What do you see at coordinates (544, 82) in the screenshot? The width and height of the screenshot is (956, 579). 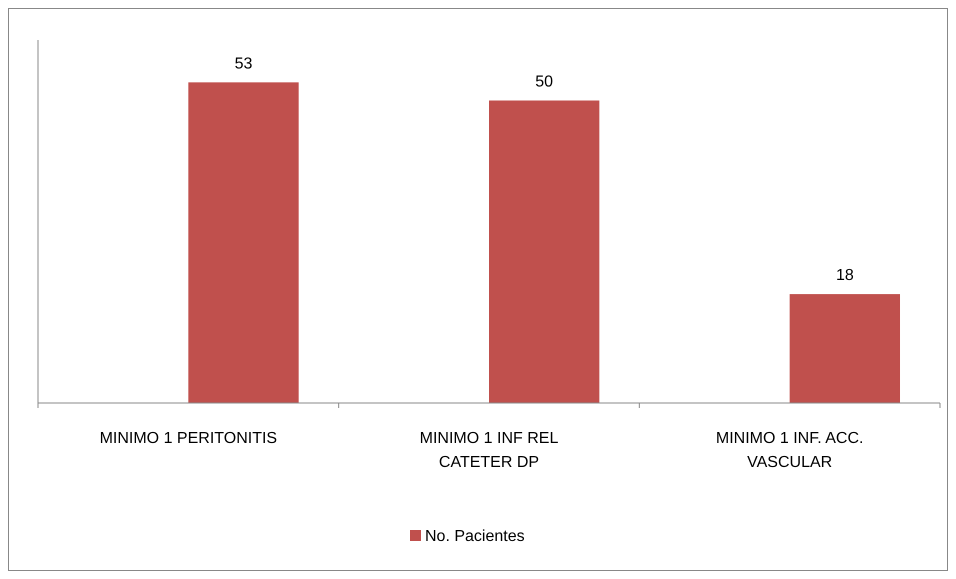 I see `data-label: 50` at bounding box center [544, 82].